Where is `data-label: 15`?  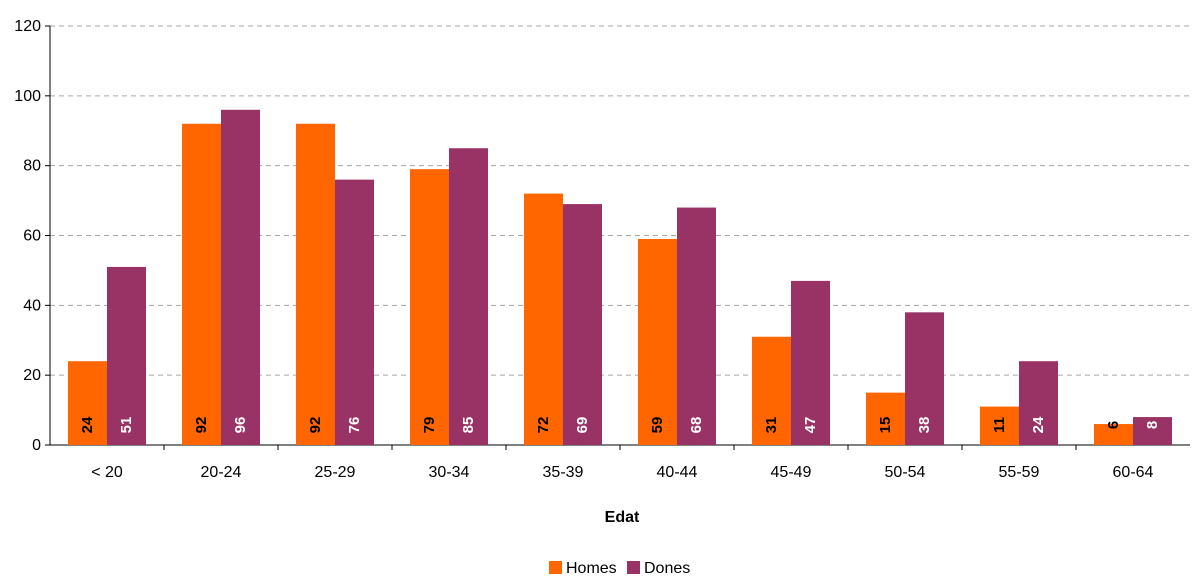 data-label: 15 is located at coordinates (885, 425).